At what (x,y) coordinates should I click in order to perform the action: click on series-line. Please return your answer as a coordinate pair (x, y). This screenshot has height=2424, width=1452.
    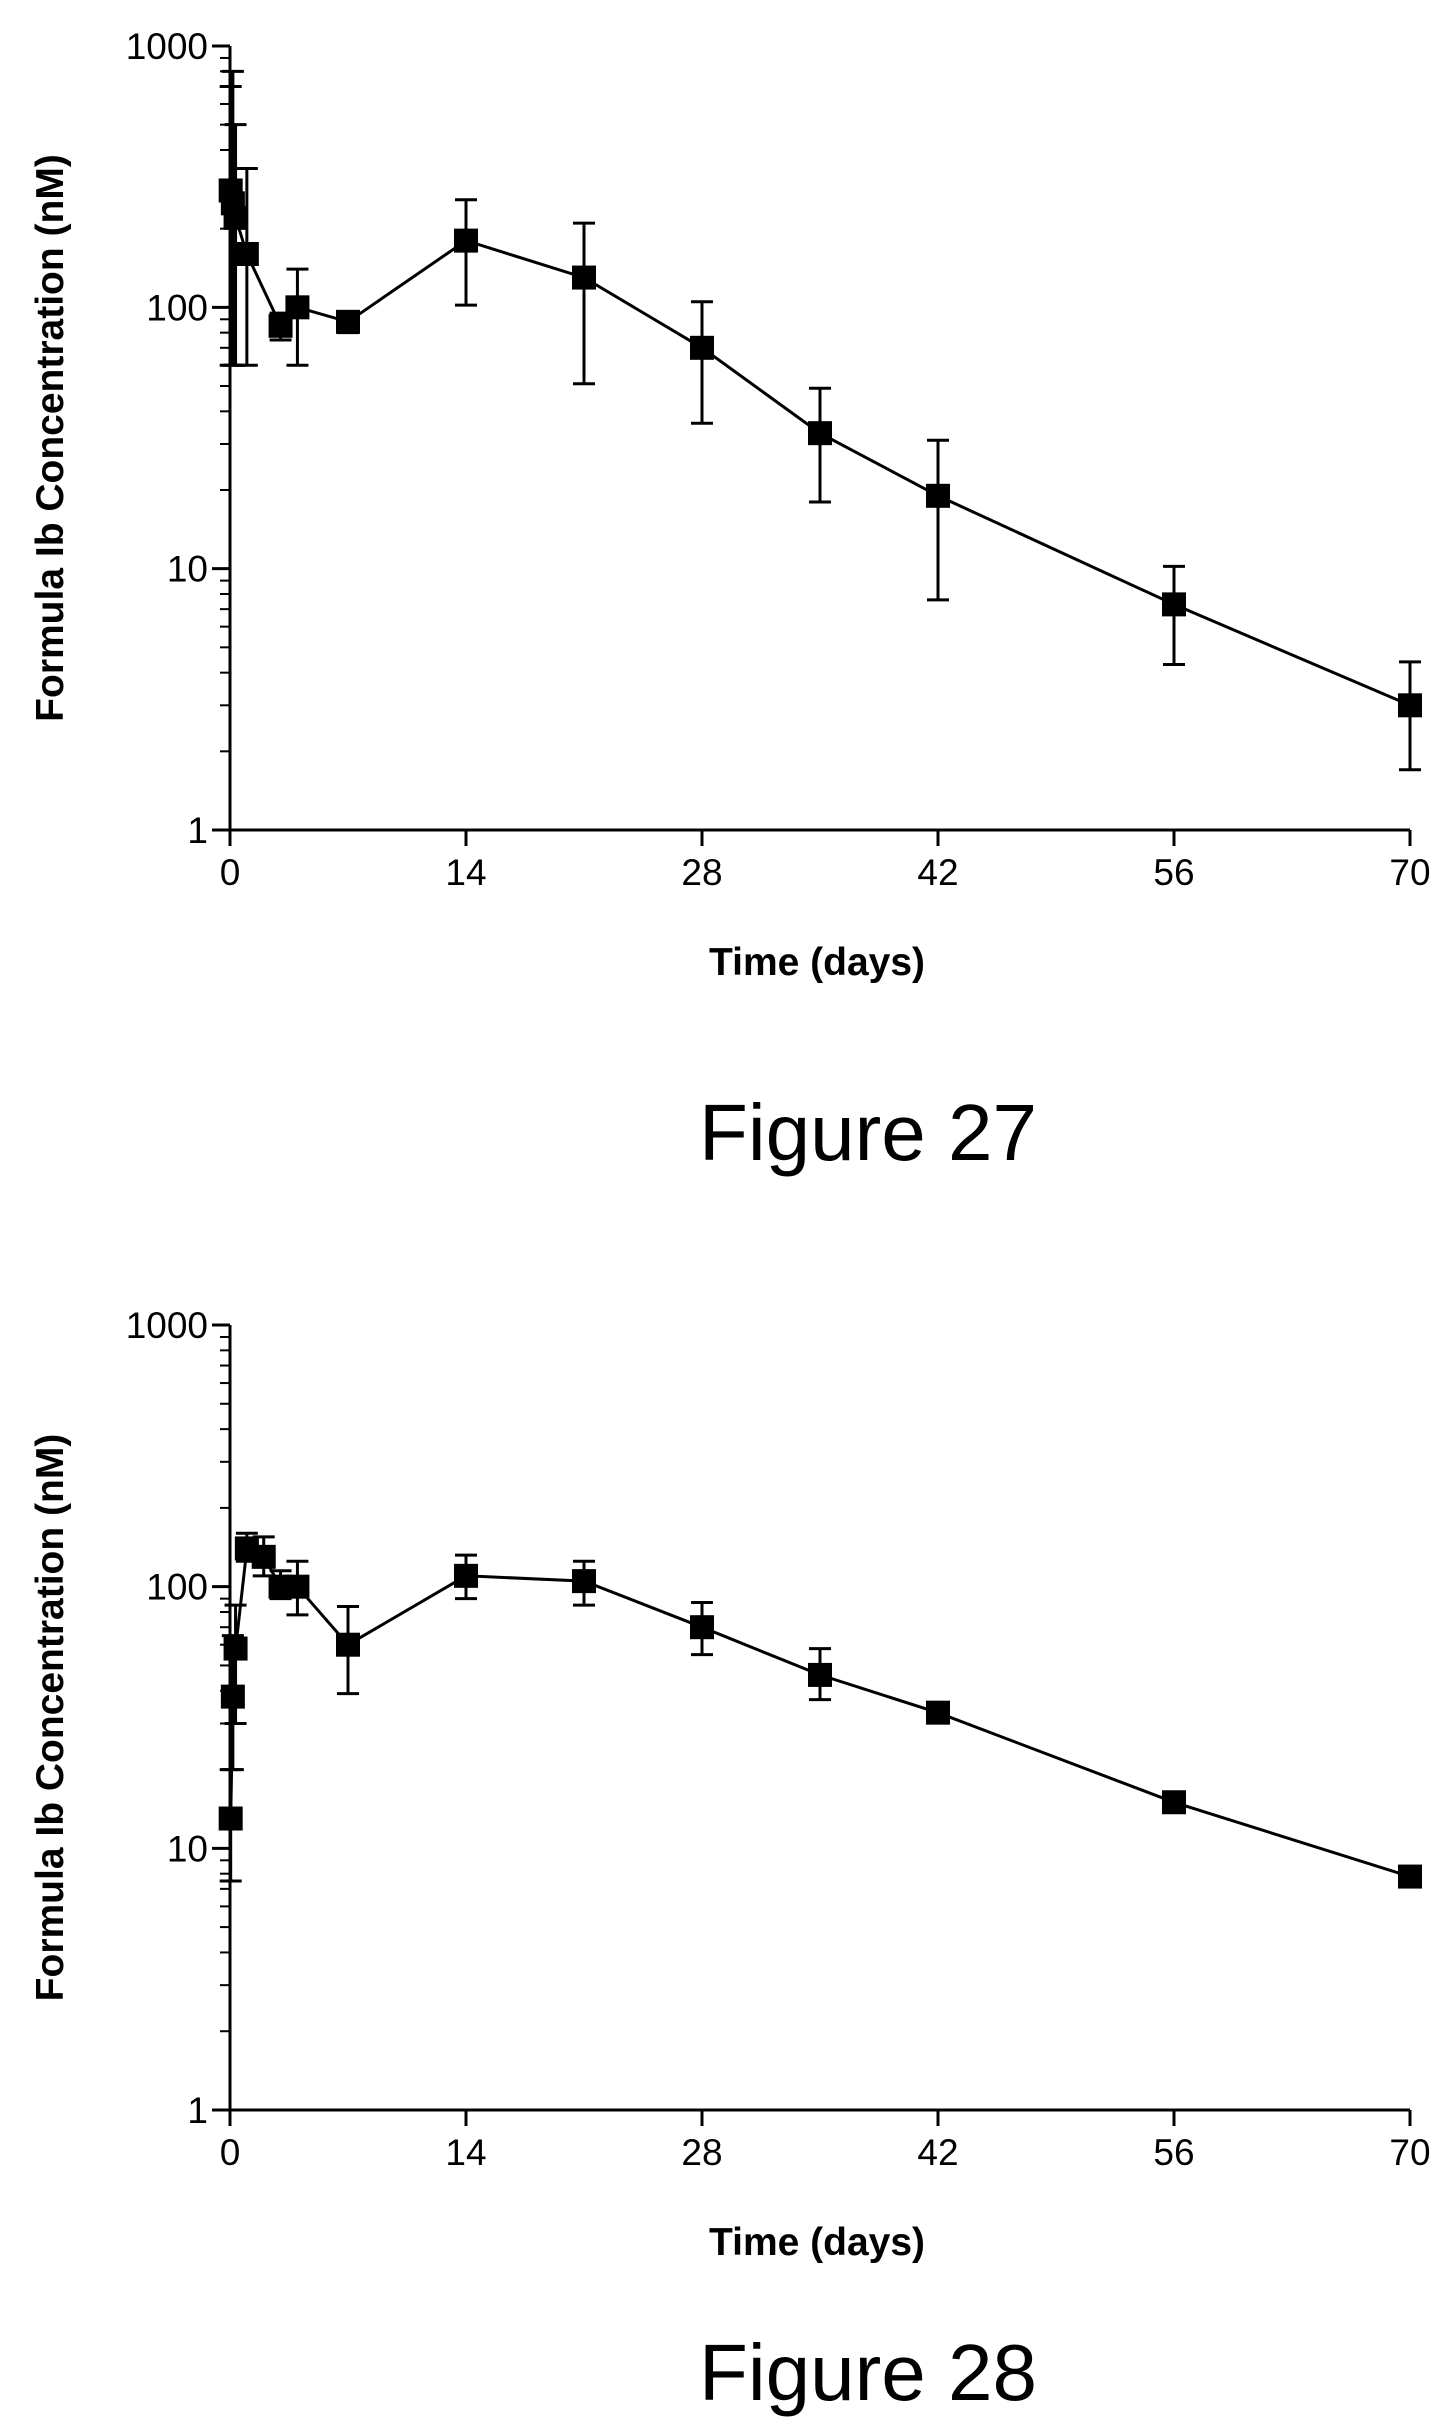
    Looking at the image, I should click on (820, 1712).